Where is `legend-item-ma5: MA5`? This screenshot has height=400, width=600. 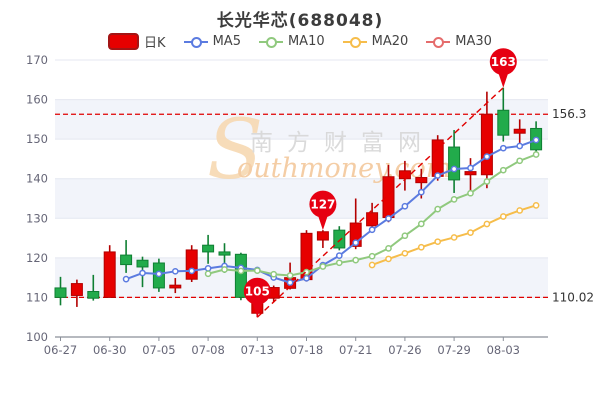 legend-item-ma5: MA5 is located at coordinates (212, 41).